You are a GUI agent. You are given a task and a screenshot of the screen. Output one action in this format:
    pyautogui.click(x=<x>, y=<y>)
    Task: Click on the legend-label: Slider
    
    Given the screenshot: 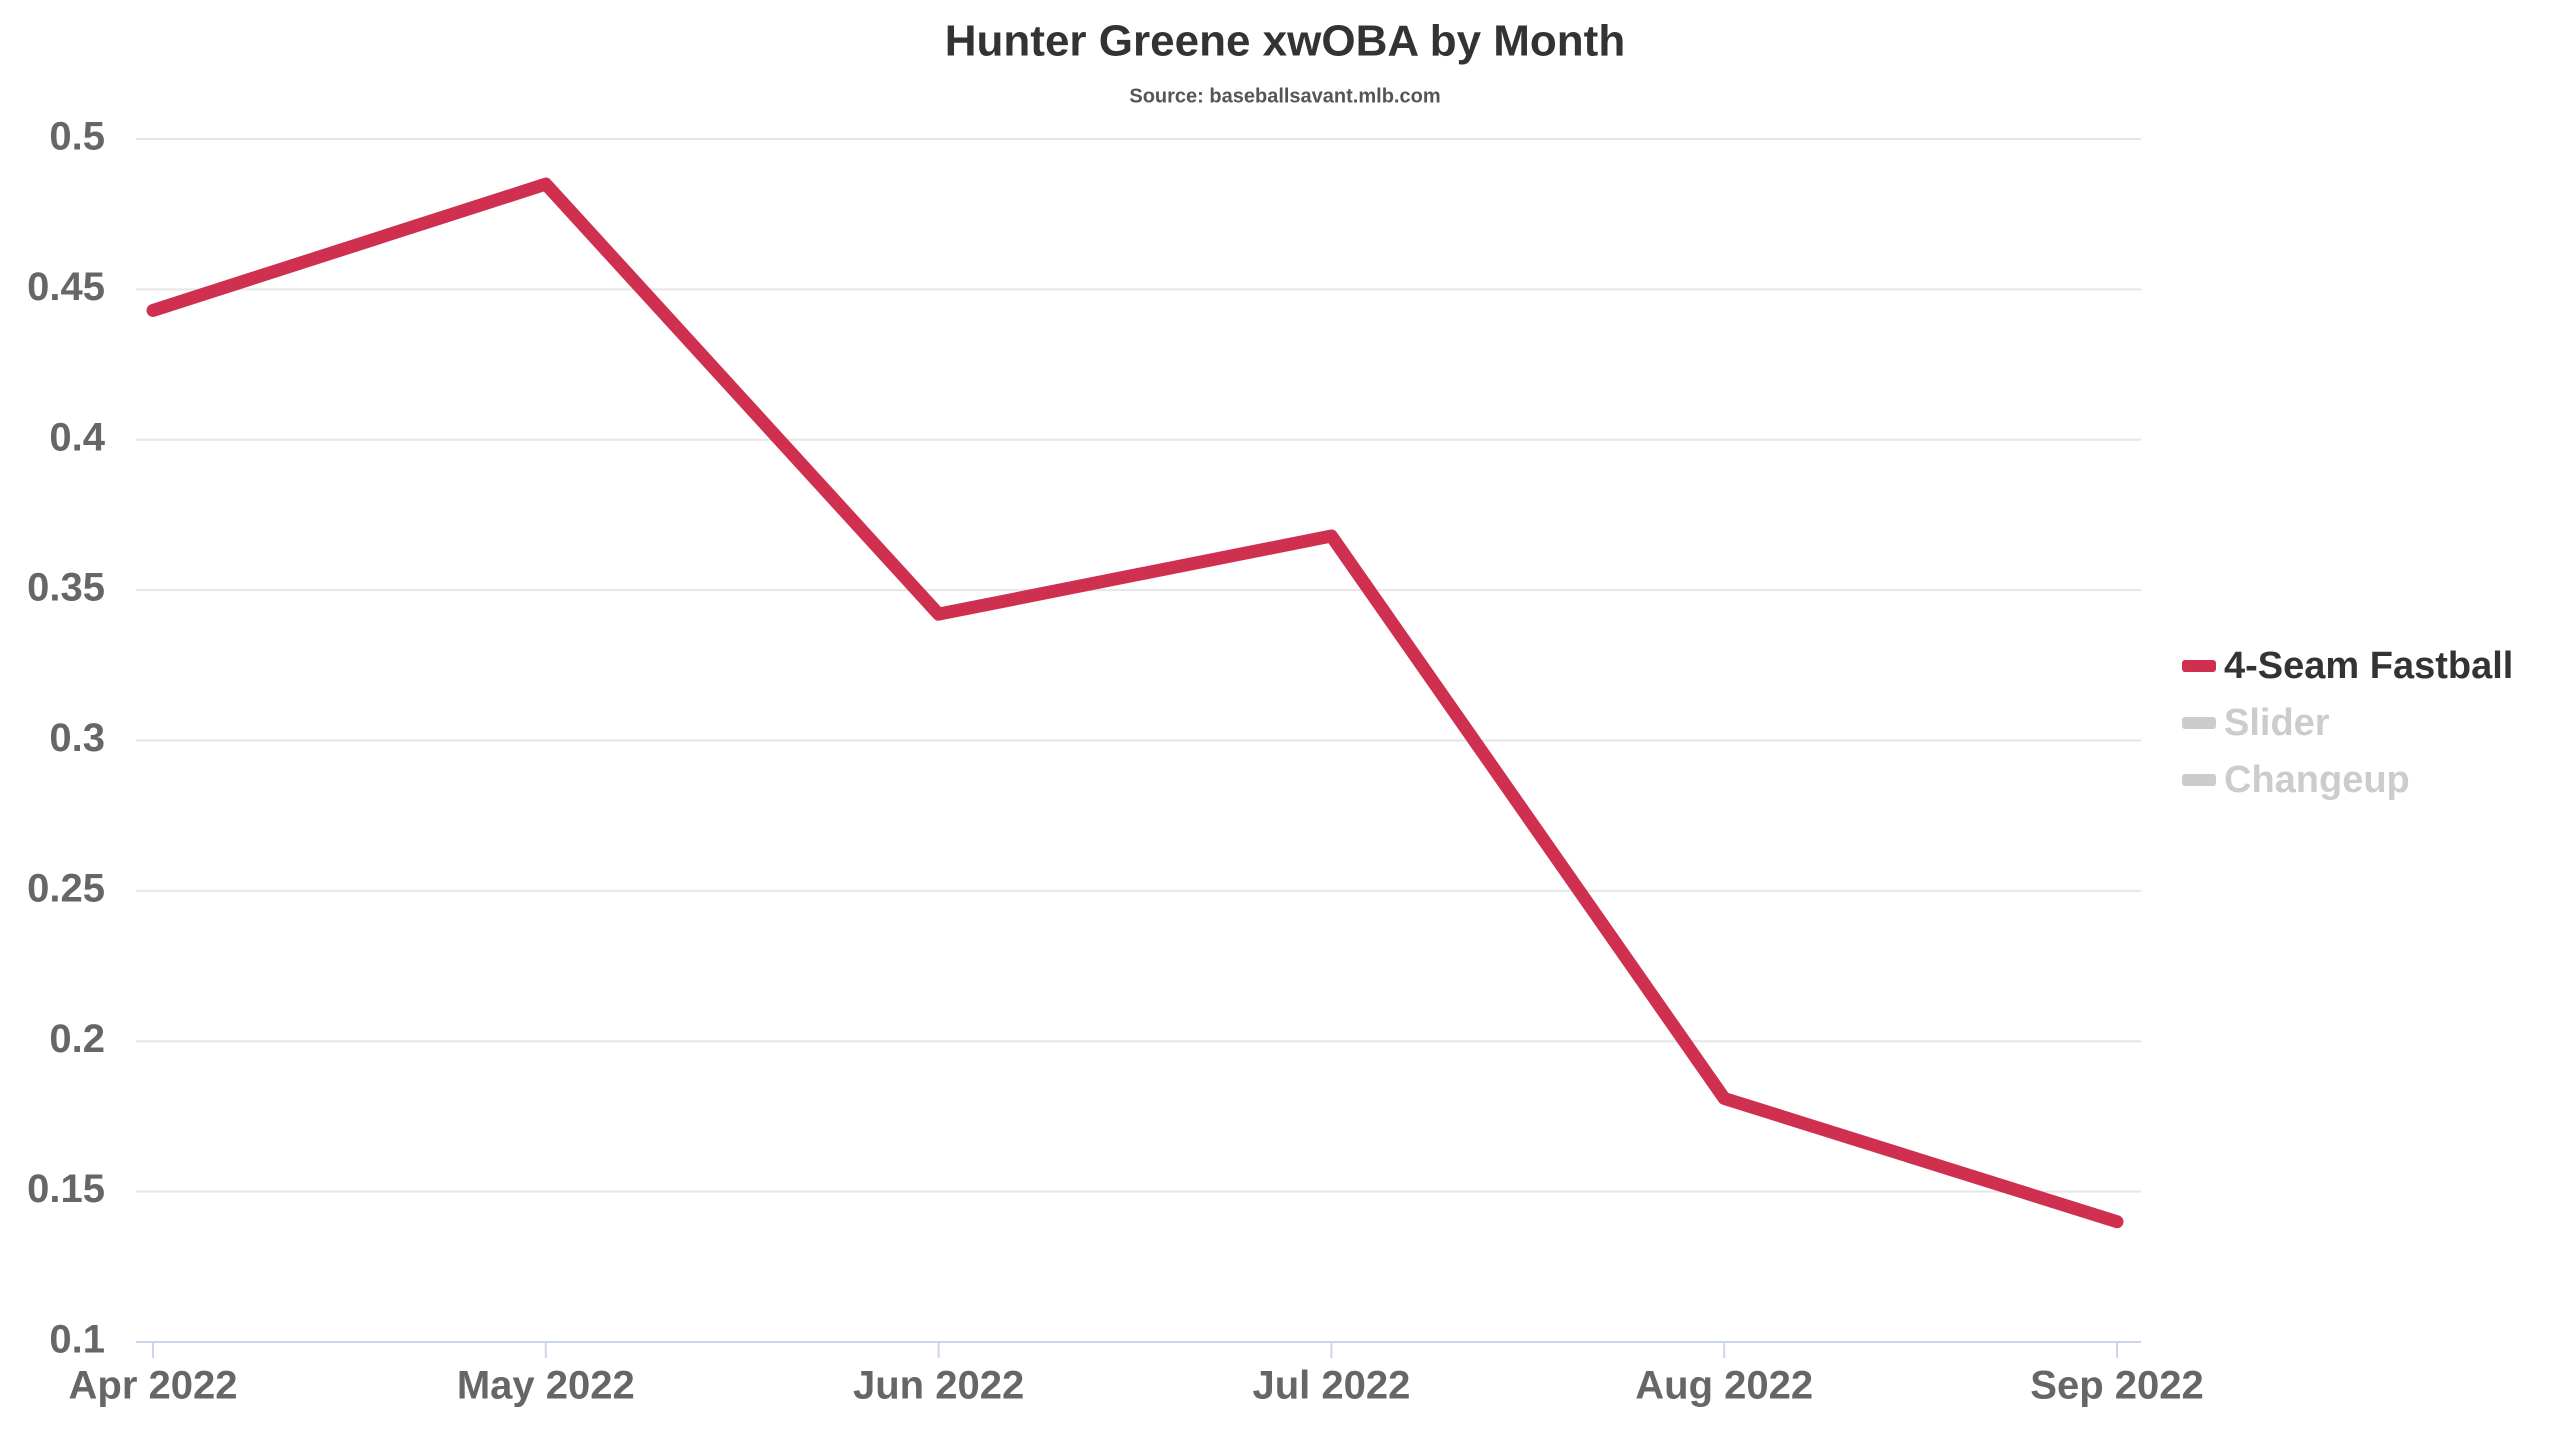 What is the action you would take?
    pyautogui.click(x=2277, y=723)
    